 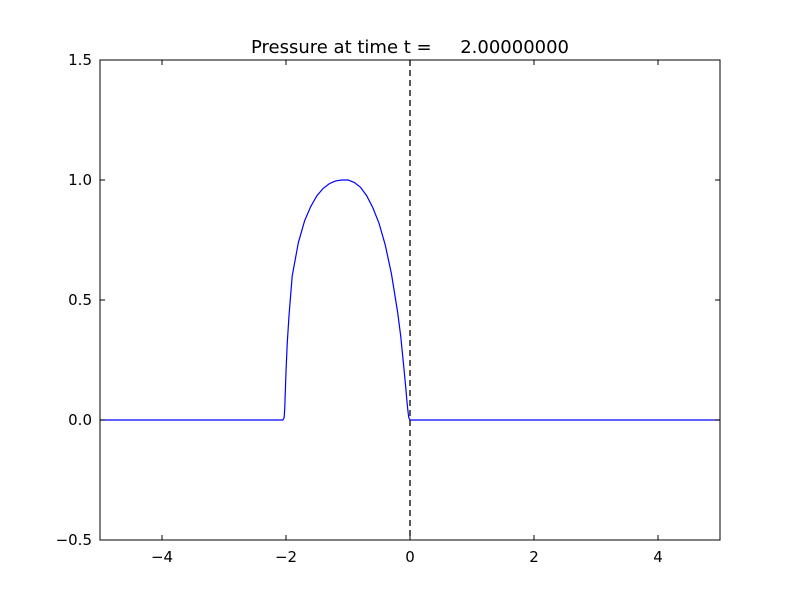 What do you see at coordinates (80, 180) in the screenshot?
I see `y-tick-label: 1.0` at bounding box center [80, 180].